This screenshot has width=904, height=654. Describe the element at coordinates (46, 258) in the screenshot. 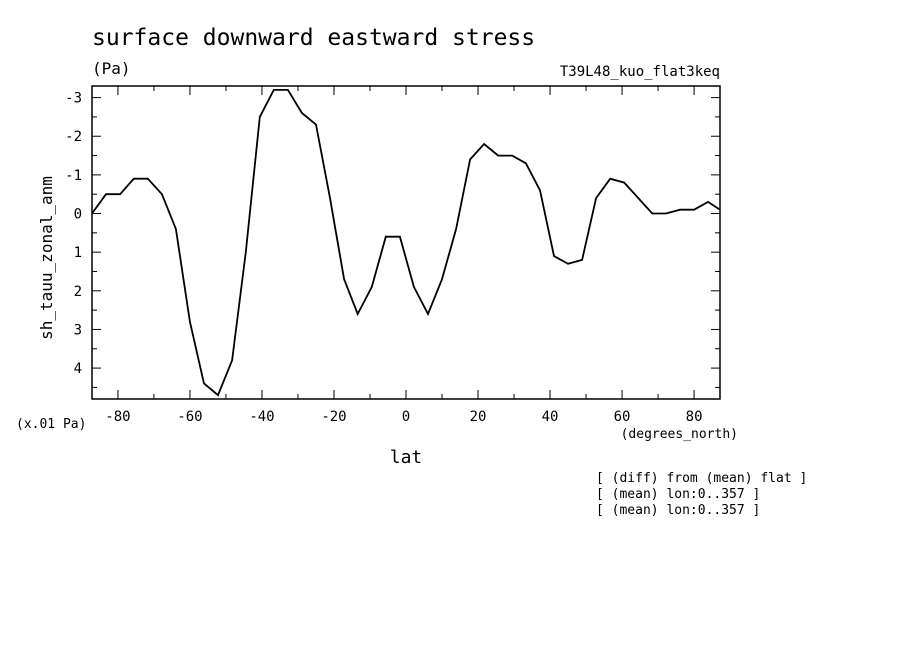

I see `y-axis-label: sh_tauu_zonal_anm` at that location.